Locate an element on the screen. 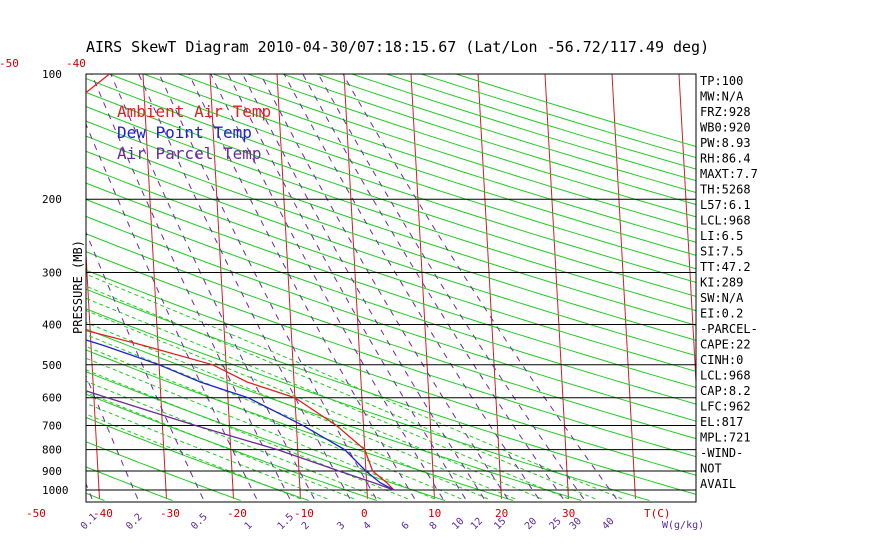 This screenshot has width=870, height=560. pressure-tick-label: 1000 is located at coordinates (55, 490).